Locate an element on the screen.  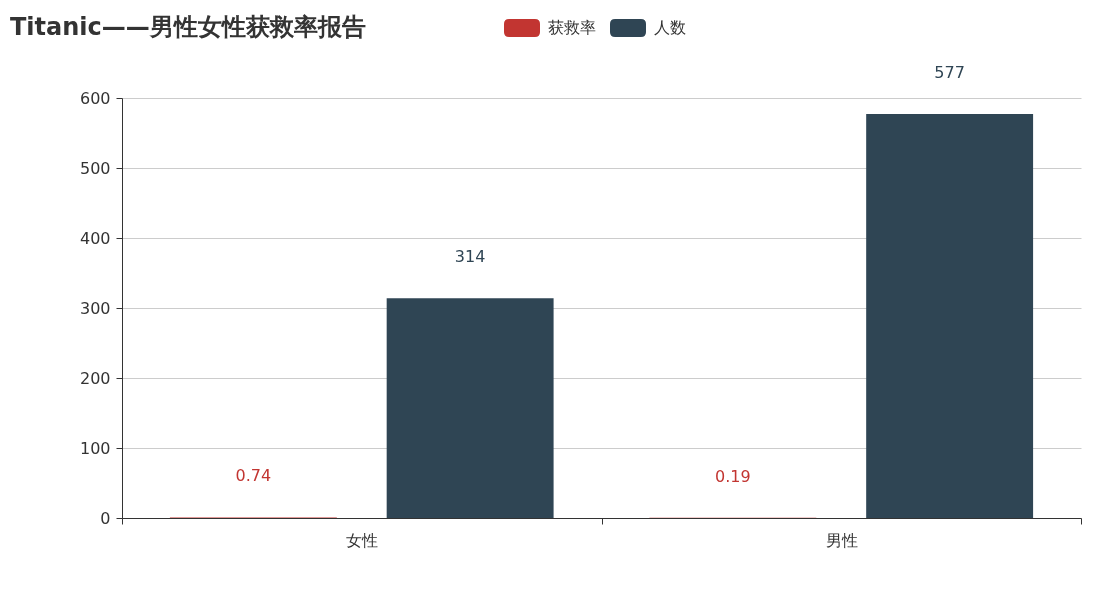
data-label: 0.74 is located at coordinates (253, 476).